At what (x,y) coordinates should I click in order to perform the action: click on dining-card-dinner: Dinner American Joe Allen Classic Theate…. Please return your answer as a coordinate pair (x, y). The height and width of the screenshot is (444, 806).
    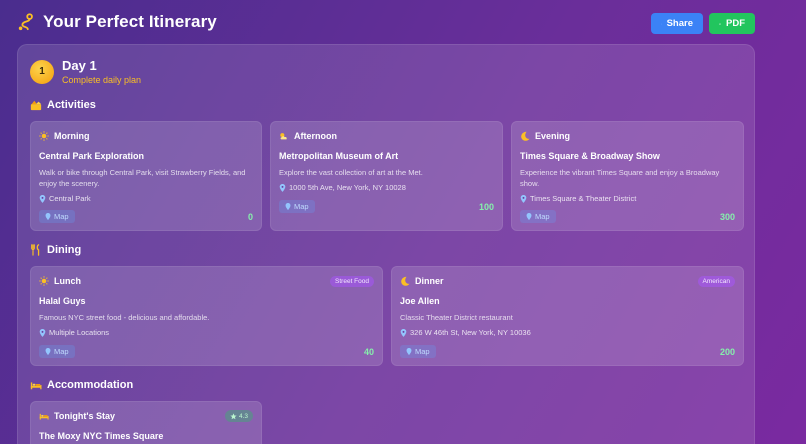
    Looking at the image, I should click on (567, 316).